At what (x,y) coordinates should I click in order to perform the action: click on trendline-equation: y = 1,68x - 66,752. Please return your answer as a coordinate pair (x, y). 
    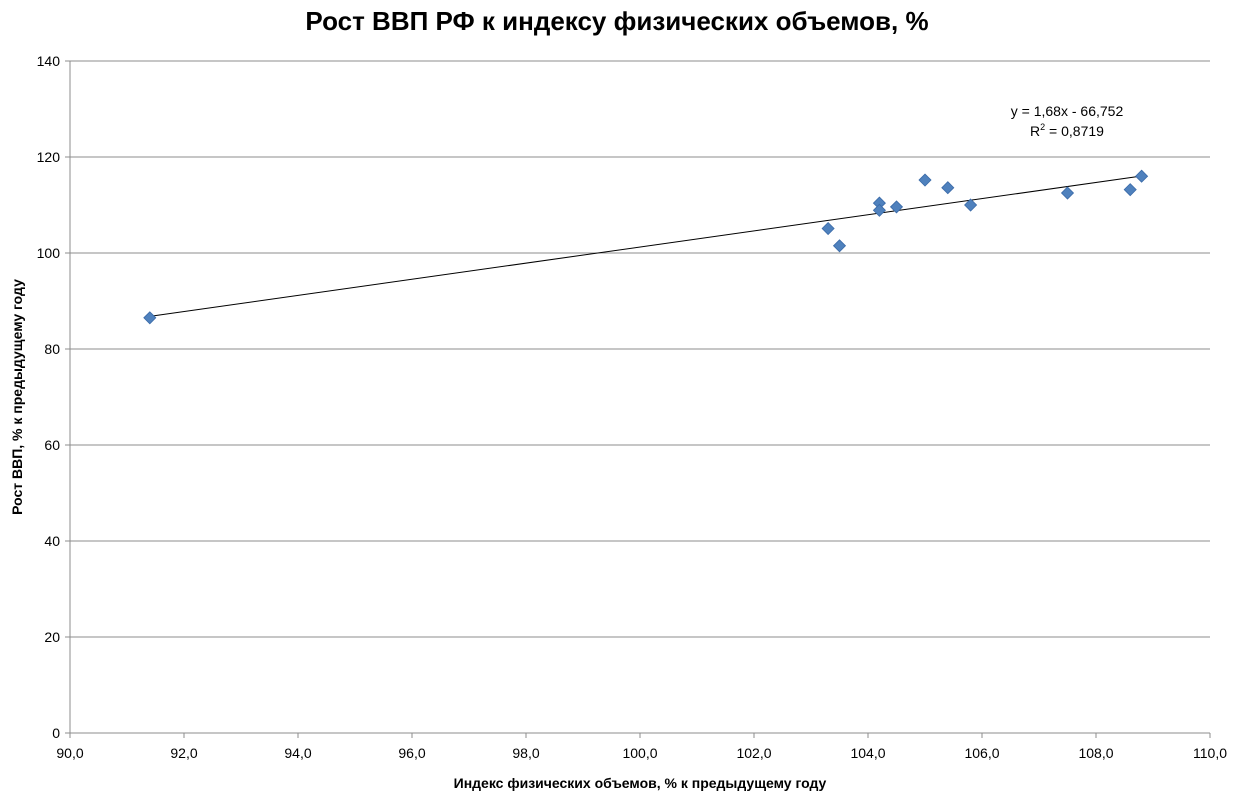
    Looking at the image, I should click on (1067, 111).